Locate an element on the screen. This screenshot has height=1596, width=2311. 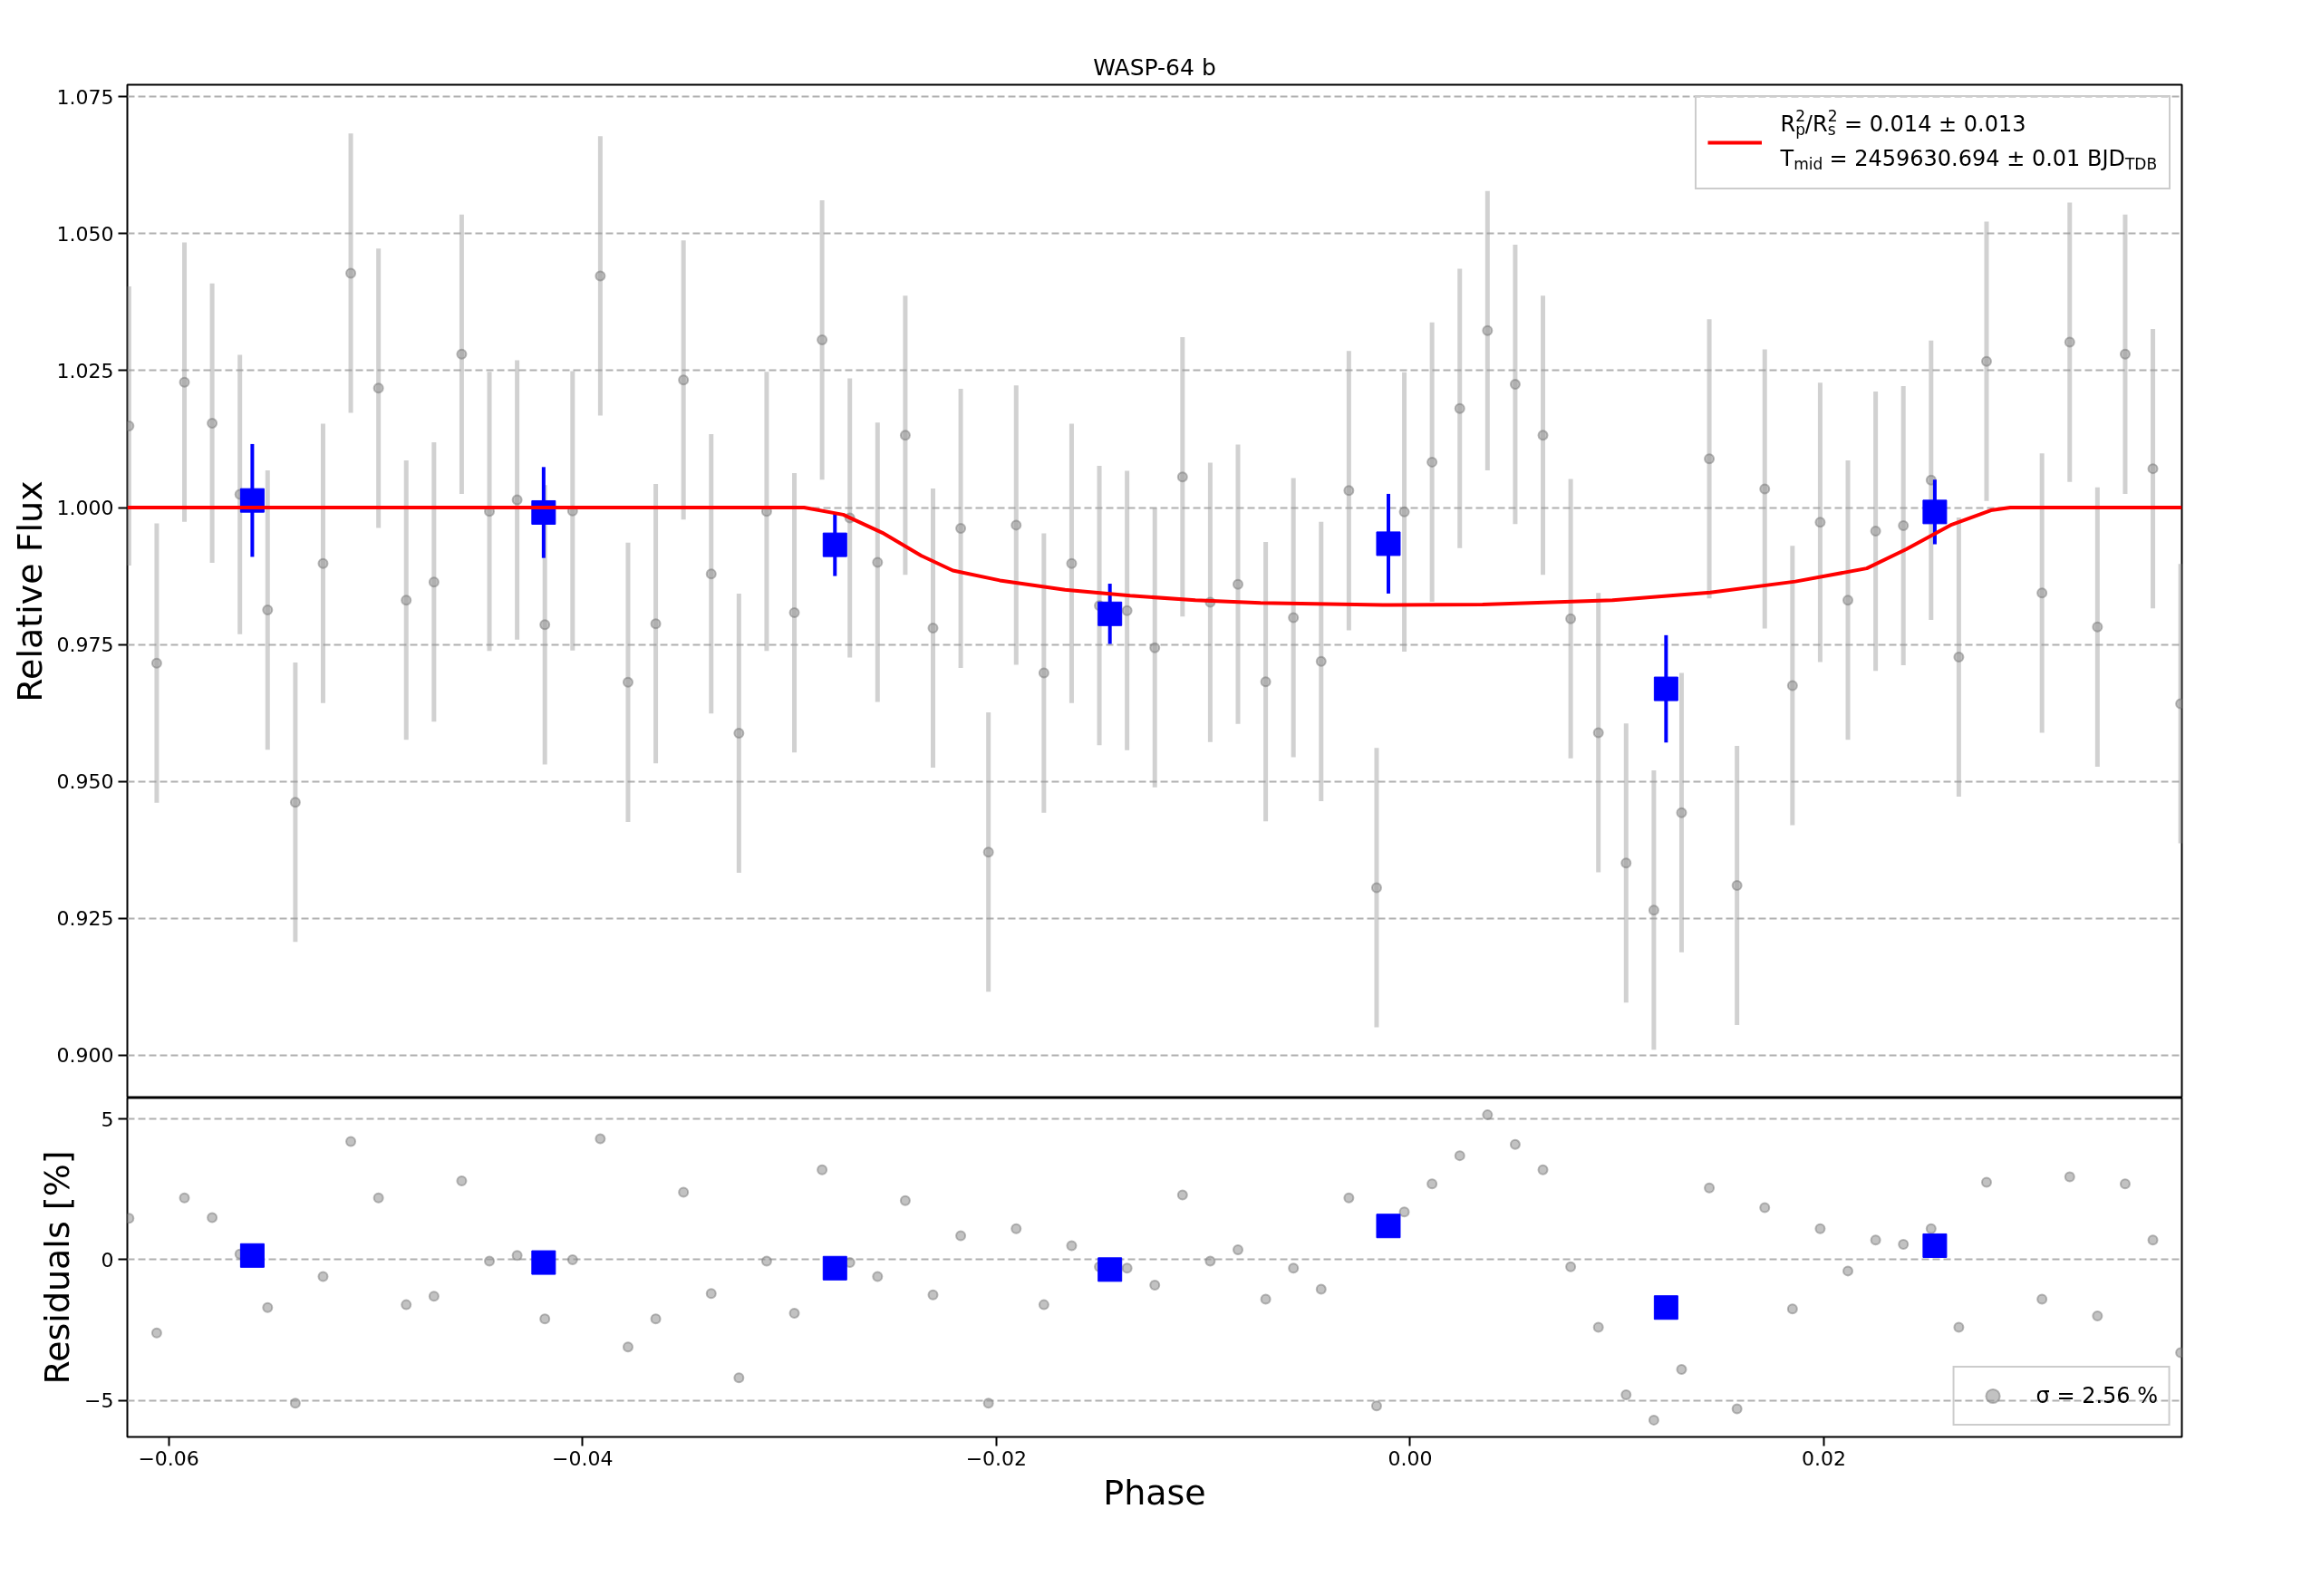
y-axis-title: Residuals [%] is located at coordinates (57, 1267).